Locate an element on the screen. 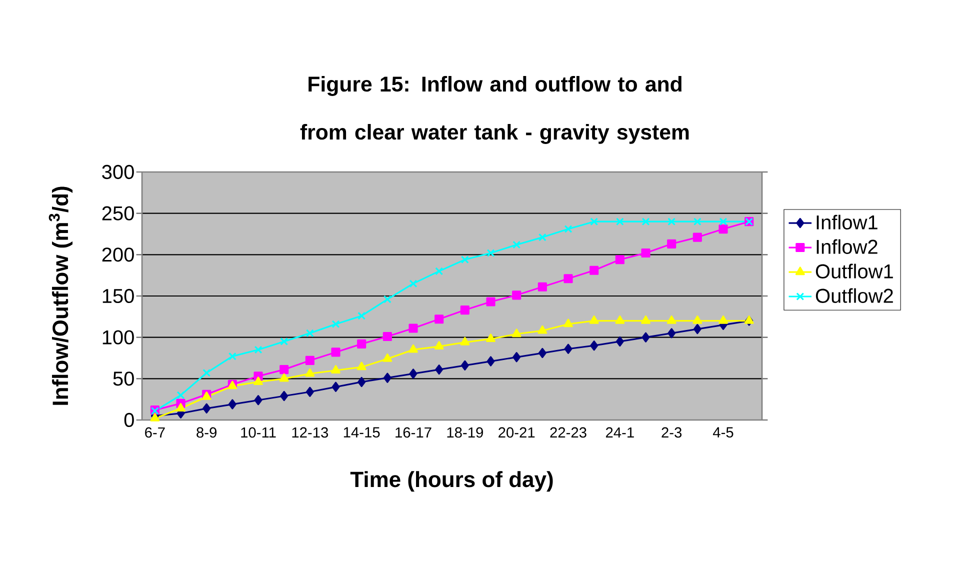 Image resolution: width=976 pixels, height=571 pixels. x-tick-label: 4-5 is located at coordinates (723, 432).